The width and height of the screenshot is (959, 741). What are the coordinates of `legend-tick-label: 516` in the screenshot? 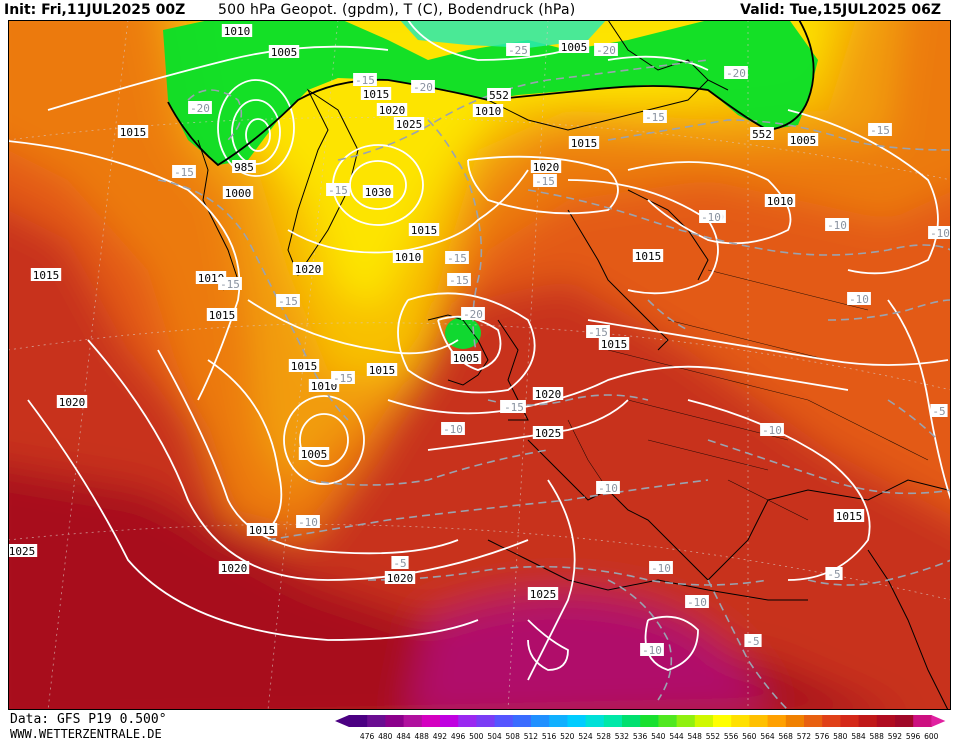 It's located at (549, 736).